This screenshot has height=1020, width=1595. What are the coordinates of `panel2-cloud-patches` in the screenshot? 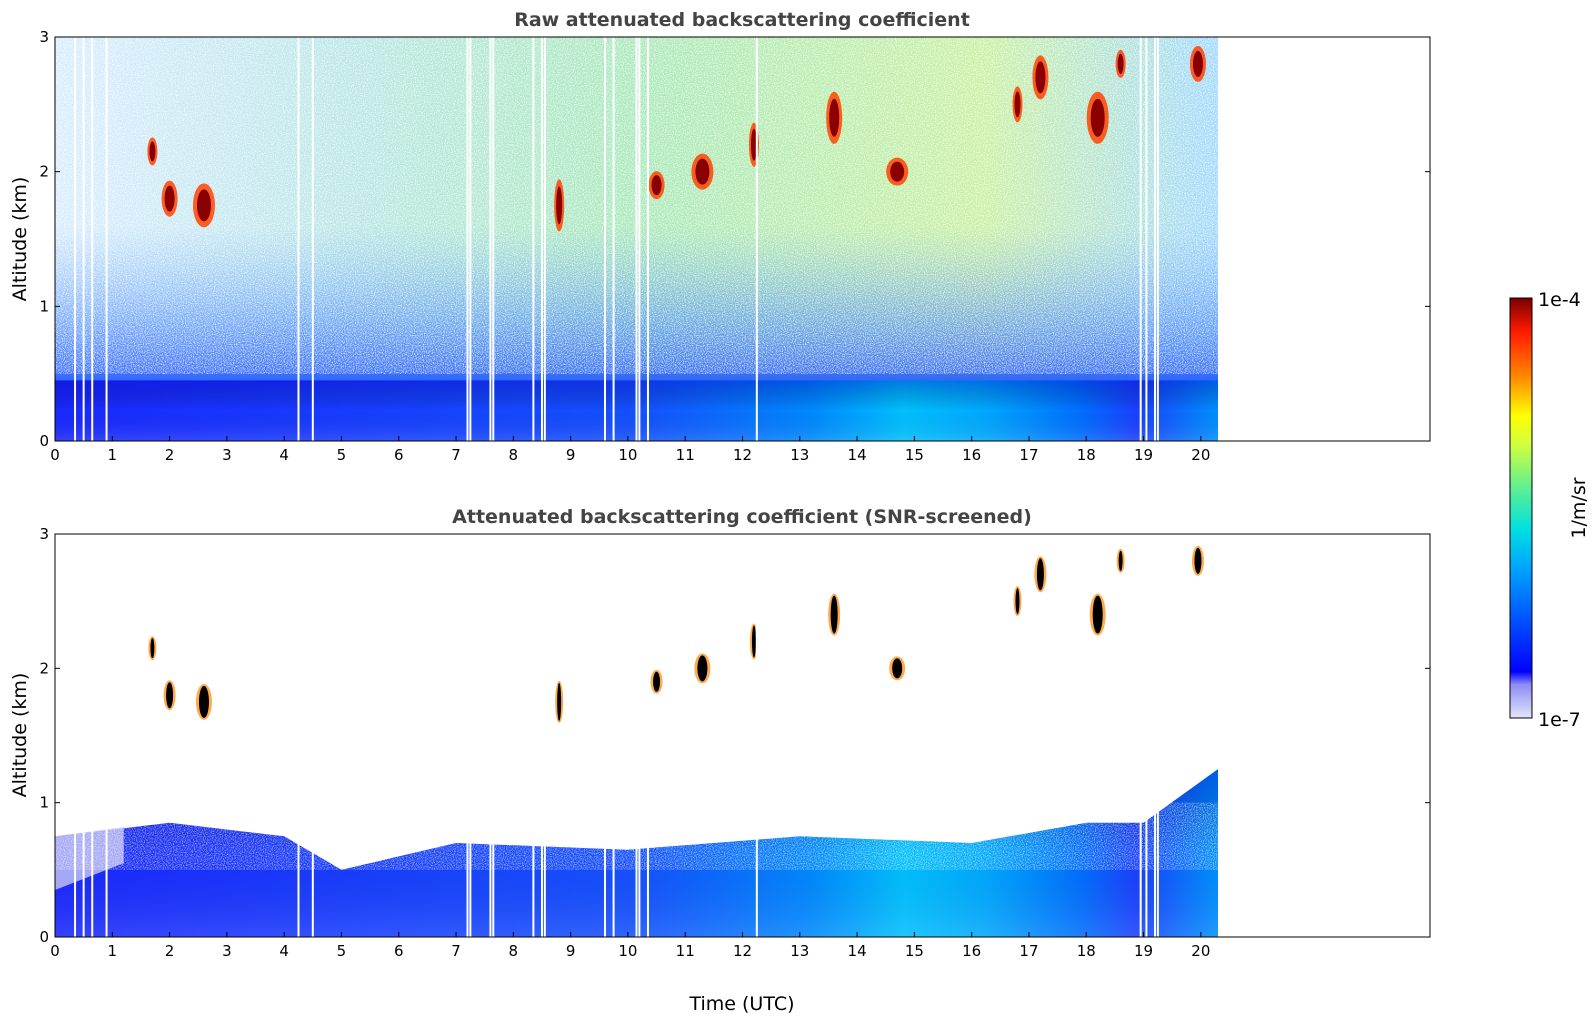 It's located at (676, 634).